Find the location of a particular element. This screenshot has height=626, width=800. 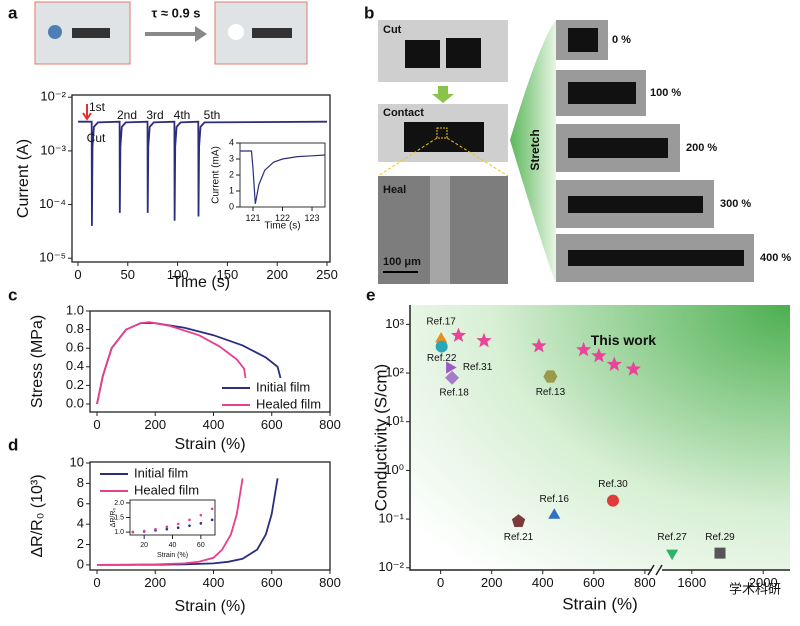

stretch-label: Stretch is located at coordinates (535, 149).